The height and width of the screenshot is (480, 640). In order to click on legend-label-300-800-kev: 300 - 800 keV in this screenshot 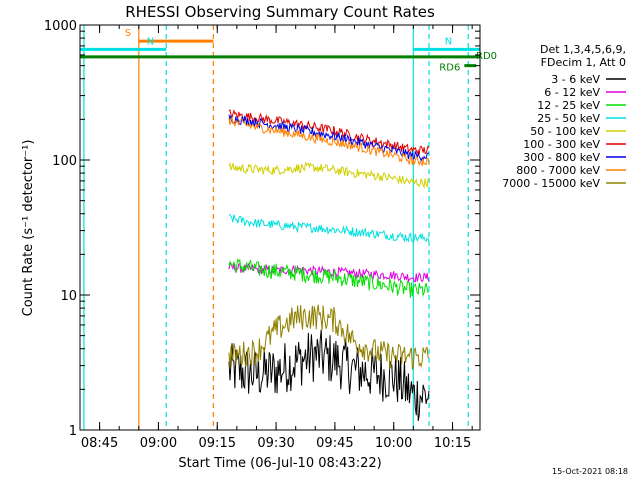, I will do `click(561, 157)`.